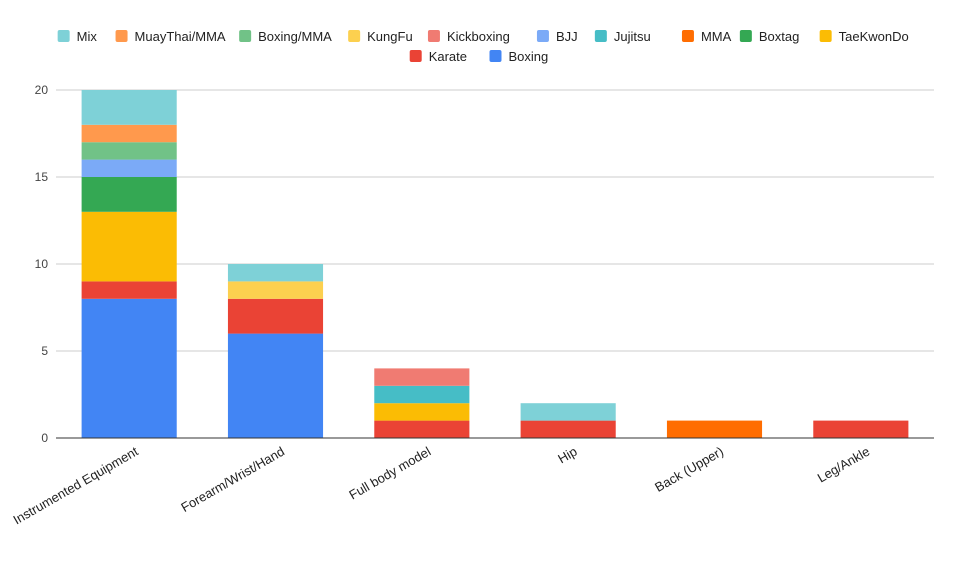  I want to click on legend-item-karate: Karate, so click(438, 56).